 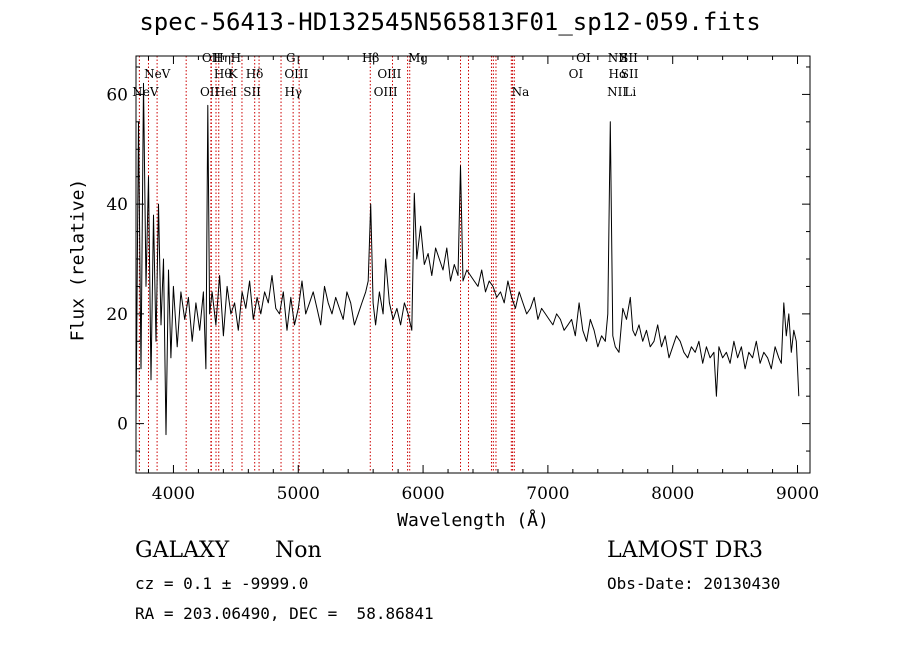 What do you see at coordinates (117, 315) in the screenshot?
I see `y-tick-label: 20` at bounding box center [117, 315].